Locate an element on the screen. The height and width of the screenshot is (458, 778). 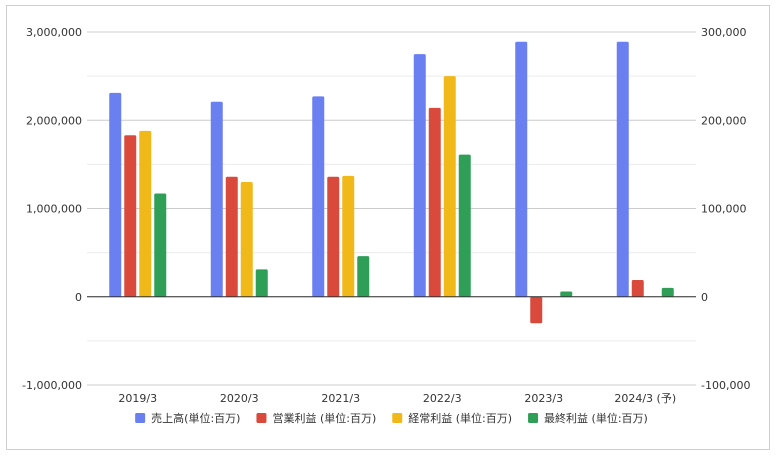
right-tick-label: 0 is located at coordinates (704, 297).